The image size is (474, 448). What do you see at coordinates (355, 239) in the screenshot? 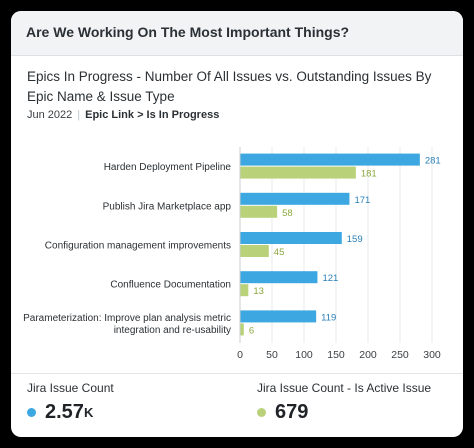
I see `data-label: 159` at bounding box center [355, 239].